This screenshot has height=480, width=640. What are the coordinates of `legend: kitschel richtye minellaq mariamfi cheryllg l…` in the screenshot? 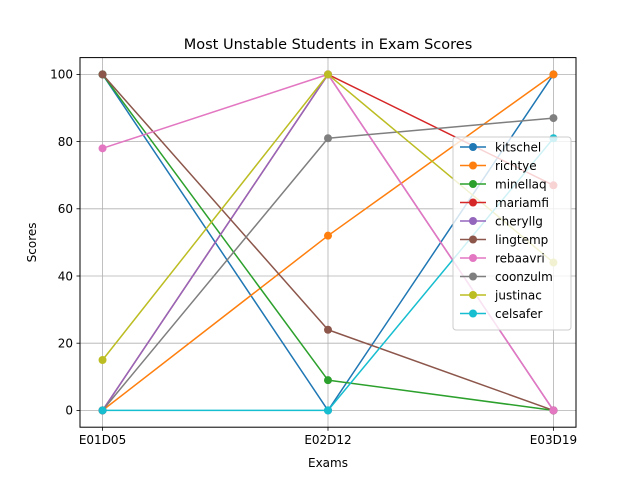 It's located at (512, 233).